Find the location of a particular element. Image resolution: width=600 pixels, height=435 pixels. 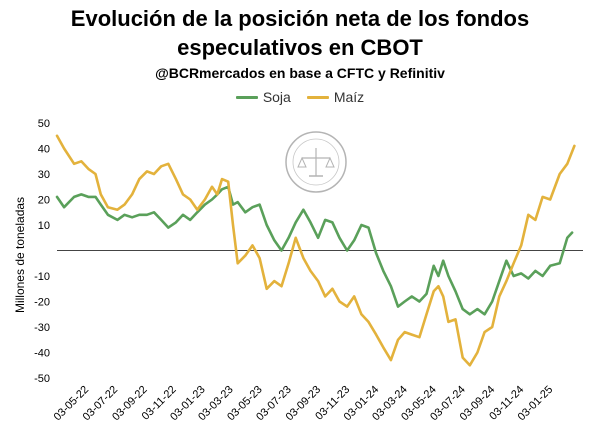

legend-item-soja: Soja is located at coordinates (263, 97).